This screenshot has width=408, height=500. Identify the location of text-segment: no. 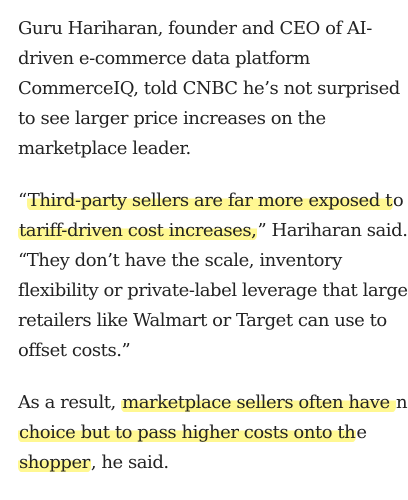
(402, 402).